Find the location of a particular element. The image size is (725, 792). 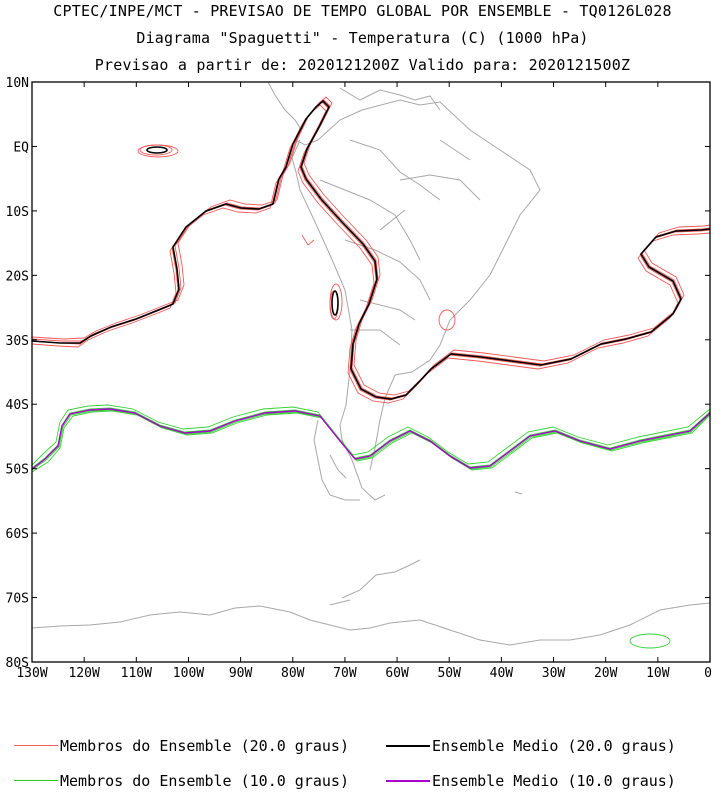

lon-tick-label: 100W is located at coordinates (188, 673).